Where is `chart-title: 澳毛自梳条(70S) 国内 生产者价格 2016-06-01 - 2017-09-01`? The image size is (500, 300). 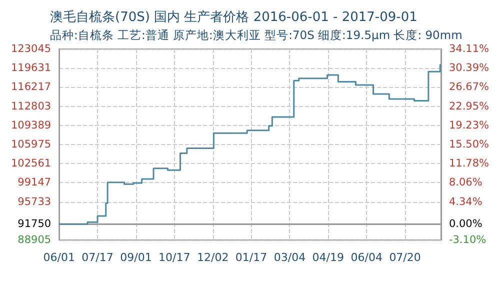
chart-title: 澳毛自梳条(70S) 国内 生产者价格 2016-06-01 - 2017-09-01 is located at coordinates (234, 17).